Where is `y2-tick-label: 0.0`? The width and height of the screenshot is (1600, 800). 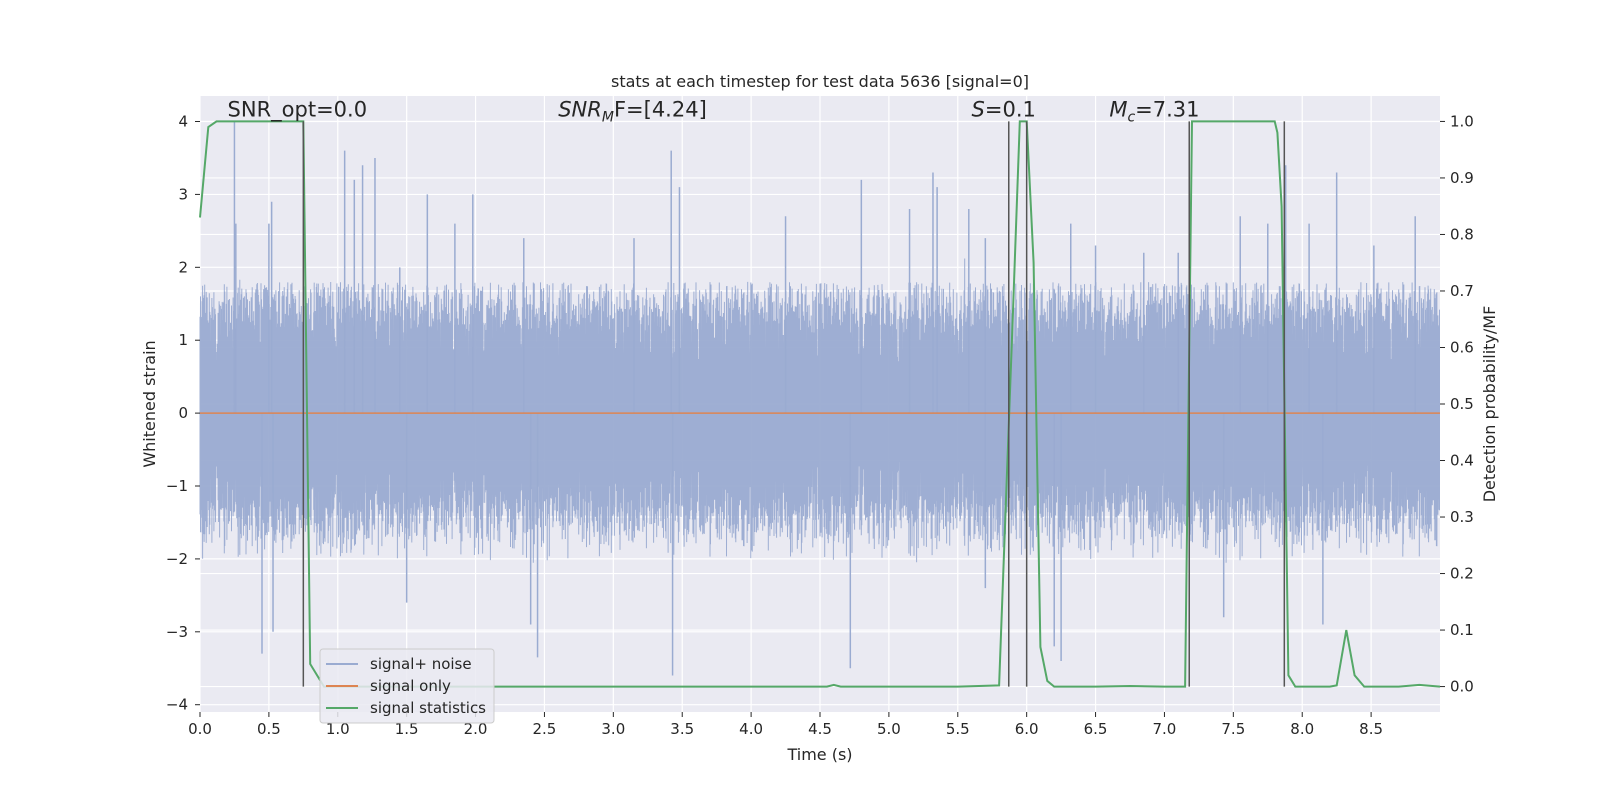 y2-tick-label: 0.0 is located at coordinates (1462, 687).